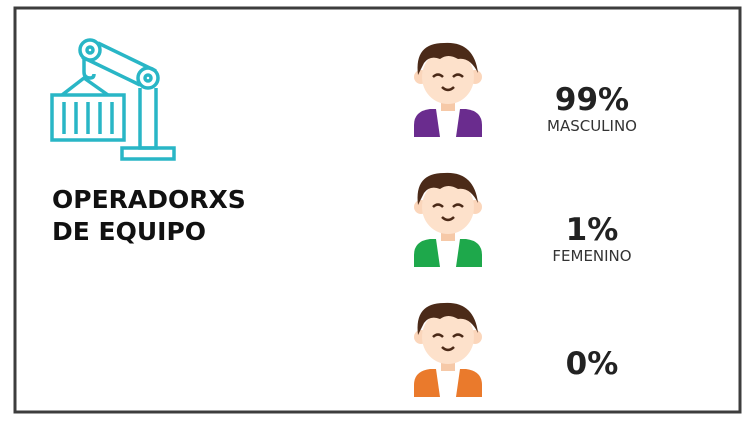 This screenshot has width=742, height=421. What do you see at coordinates (149, 199) in the screenshot?
I see `title-line: OPERADORXS` at bounding box center [149, 199].